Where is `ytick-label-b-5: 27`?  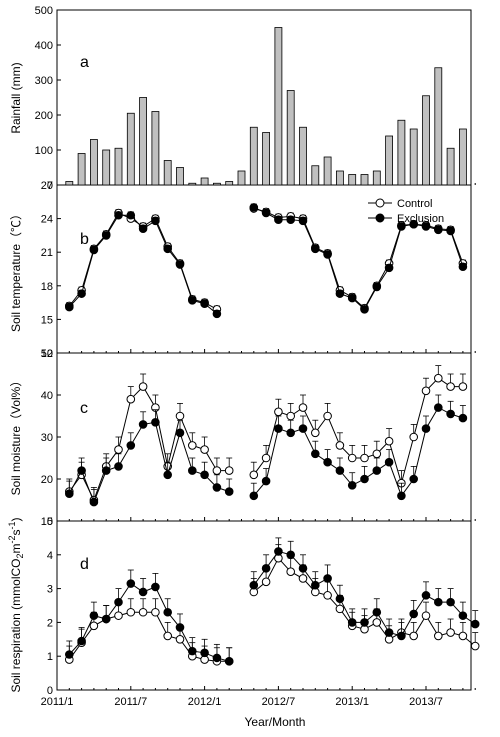 ytick-label-b-5: 27 is located at coordinates (47, 186).